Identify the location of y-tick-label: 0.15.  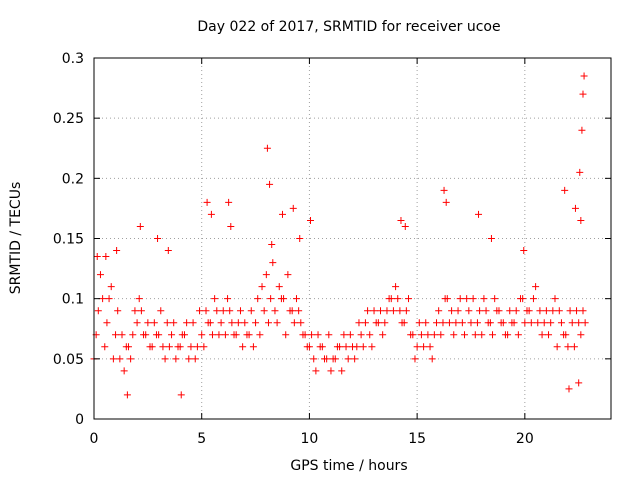
(68, 240).